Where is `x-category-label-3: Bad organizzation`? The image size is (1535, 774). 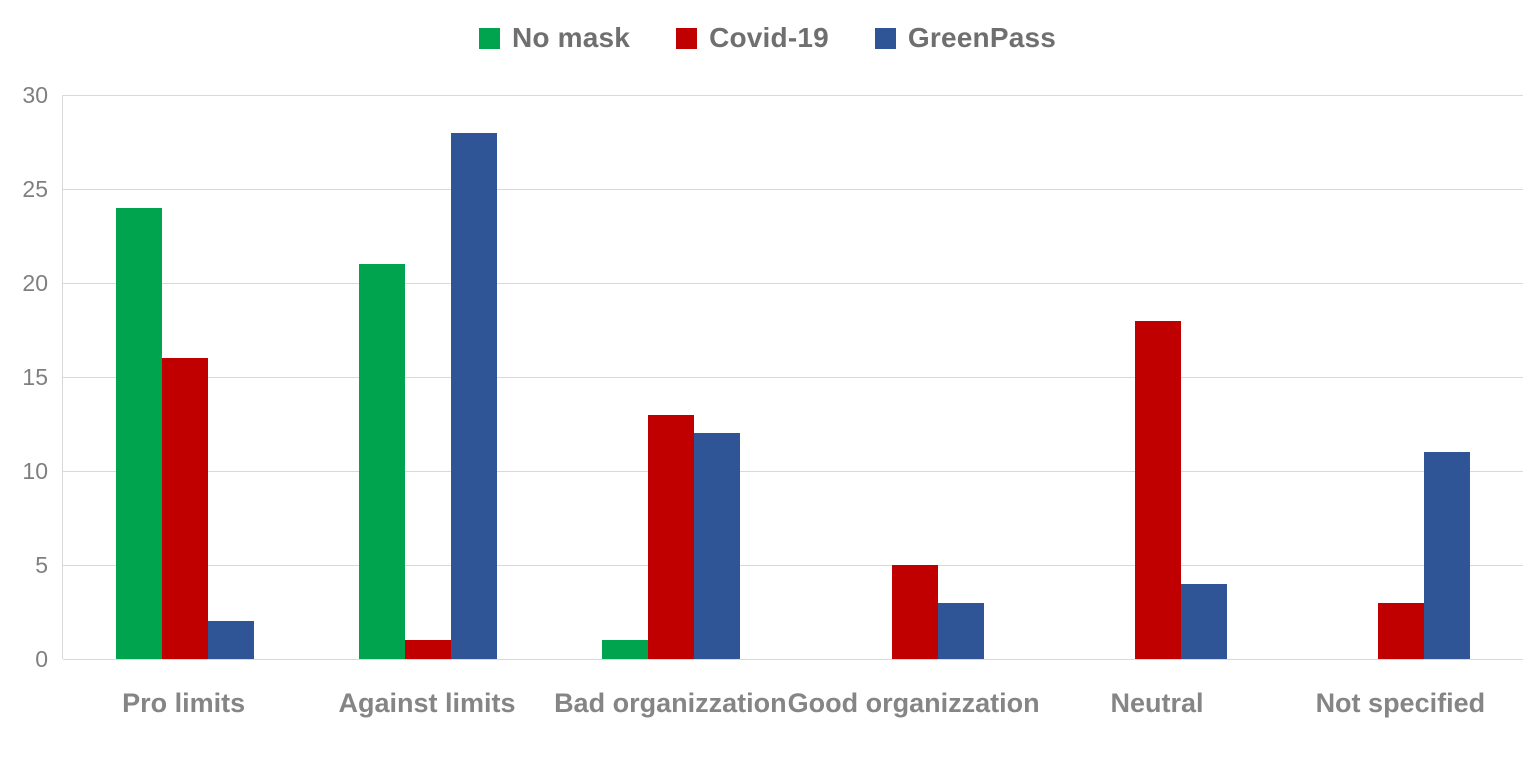
x-category-label-3: Bad organizzation is located at coordinates (670, 703).